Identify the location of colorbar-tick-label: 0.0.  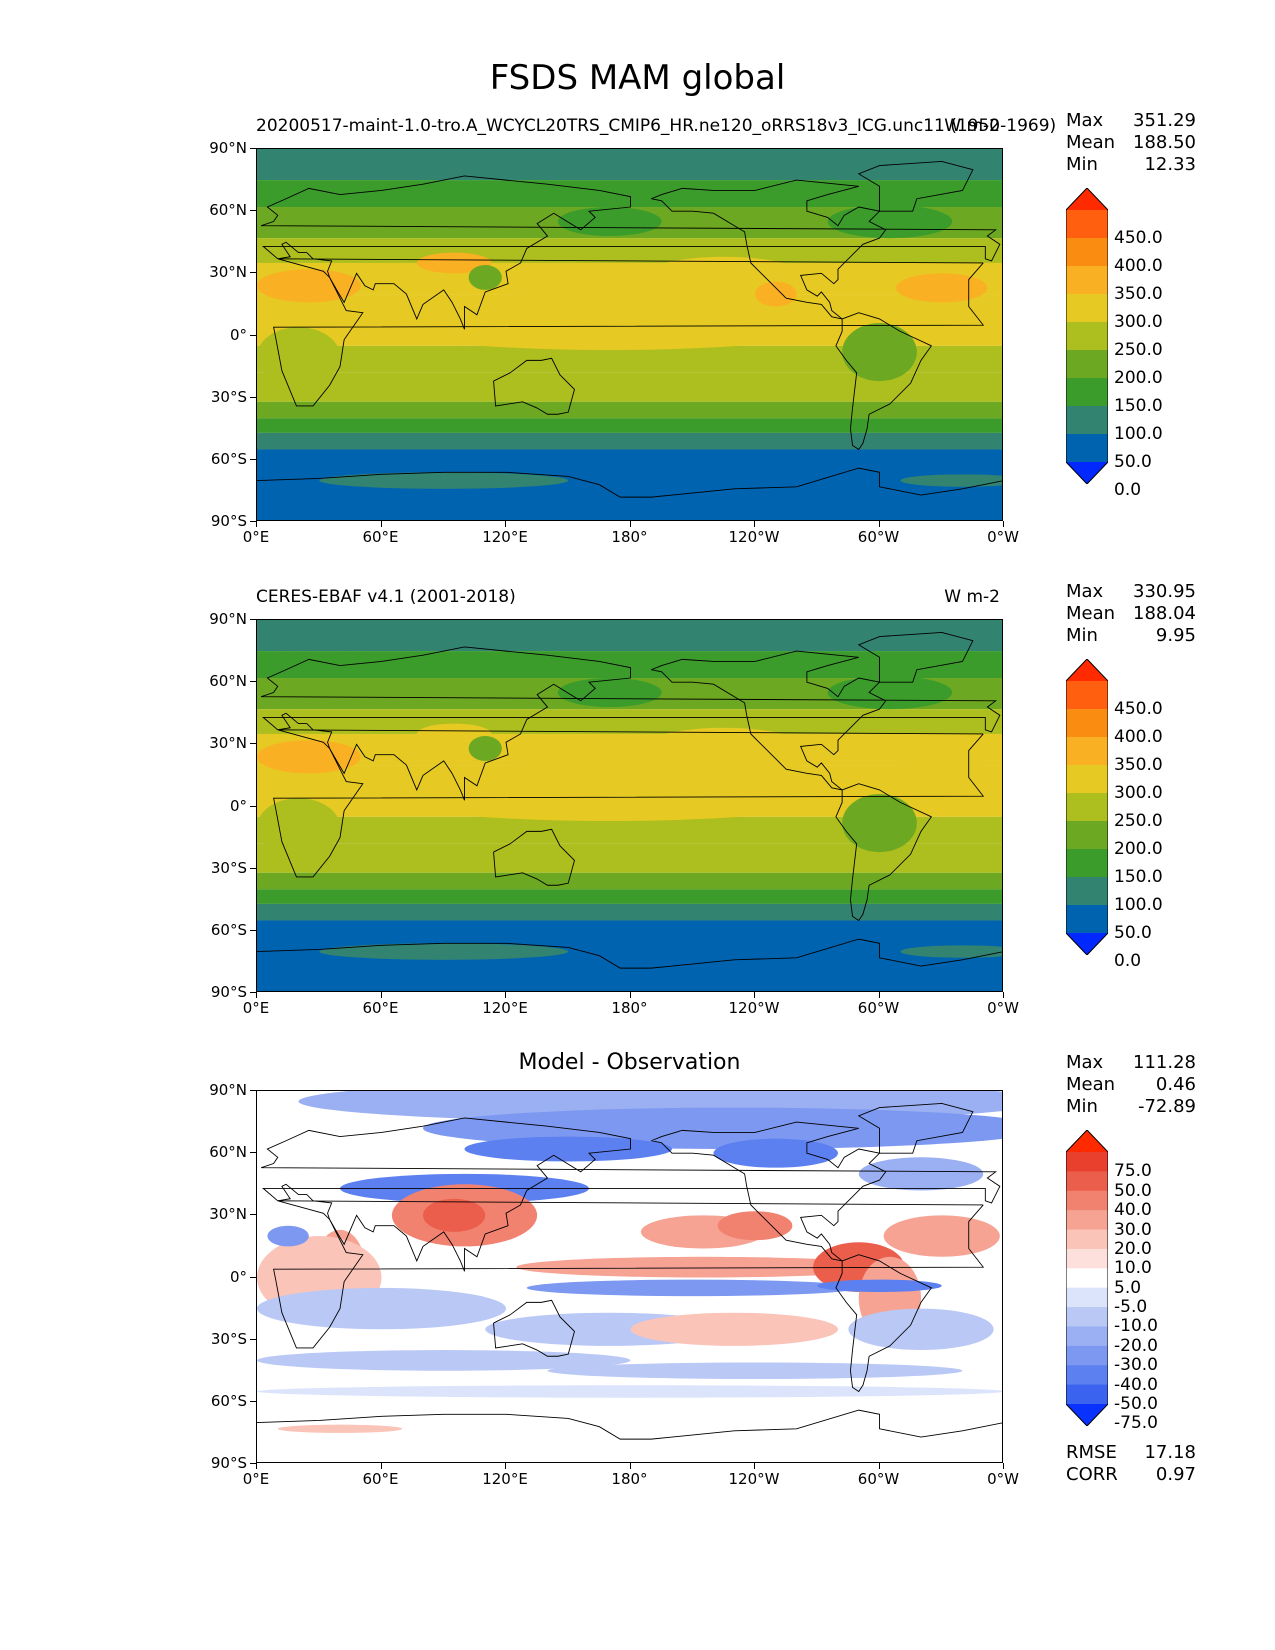
(1128, 961).